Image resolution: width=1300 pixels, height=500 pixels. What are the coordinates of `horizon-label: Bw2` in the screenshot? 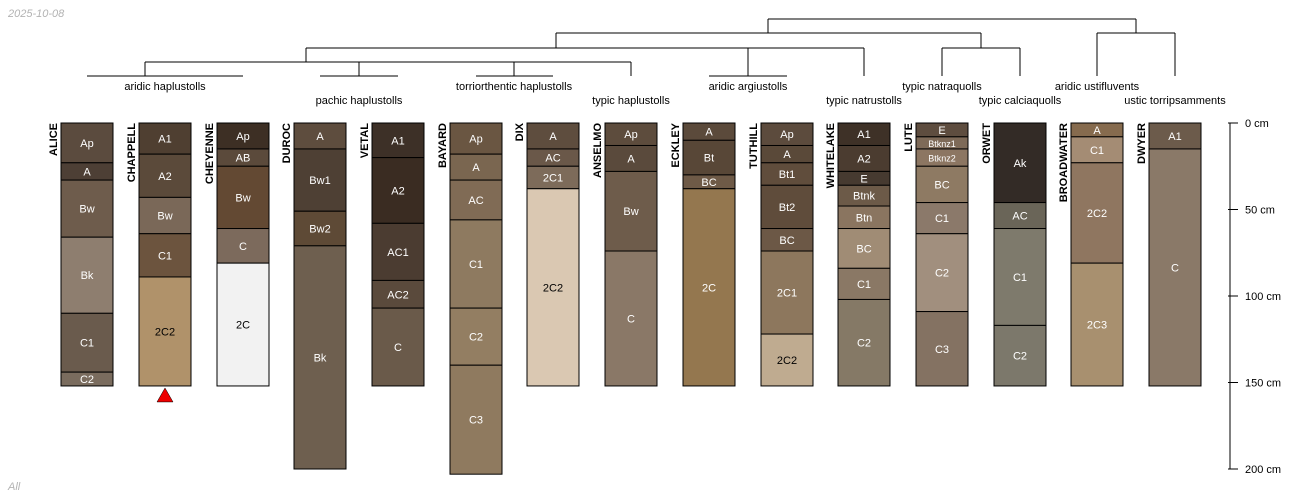 It's located at (319, 230).